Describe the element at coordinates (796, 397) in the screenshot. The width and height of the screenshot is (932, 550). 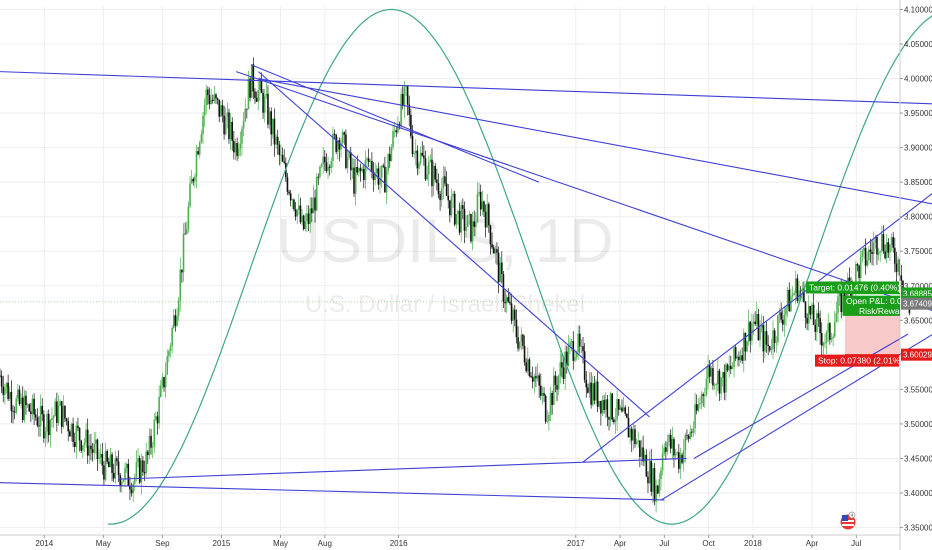
I see `rising-channel-lower` at that location.